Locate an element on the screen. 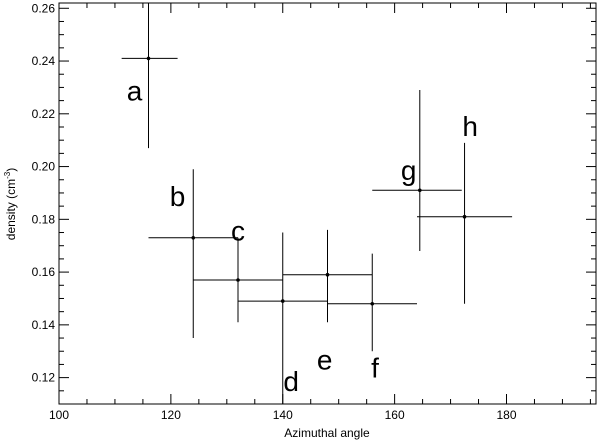 The width and height of the screenshot is (600, 443). y-tick-label: 0.20 is located at coordinates (44, 167).